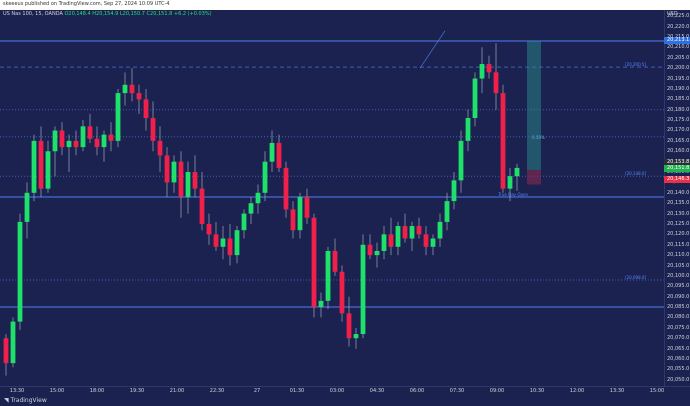 This screenshot has height=406, width=690. What do you see at coordinates (677, 41) in the screenshot?
I see `price-badge: 20,213.1` at bounding box center [677, 41].